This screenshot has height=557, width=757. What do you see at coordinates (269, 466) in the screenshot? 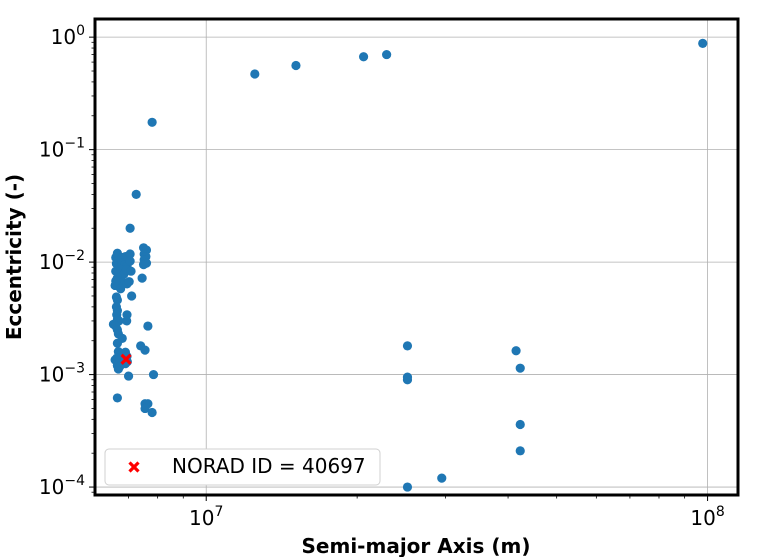
I see `legend-label: NORAD ID = 40697` at bounding box center [269, 466].